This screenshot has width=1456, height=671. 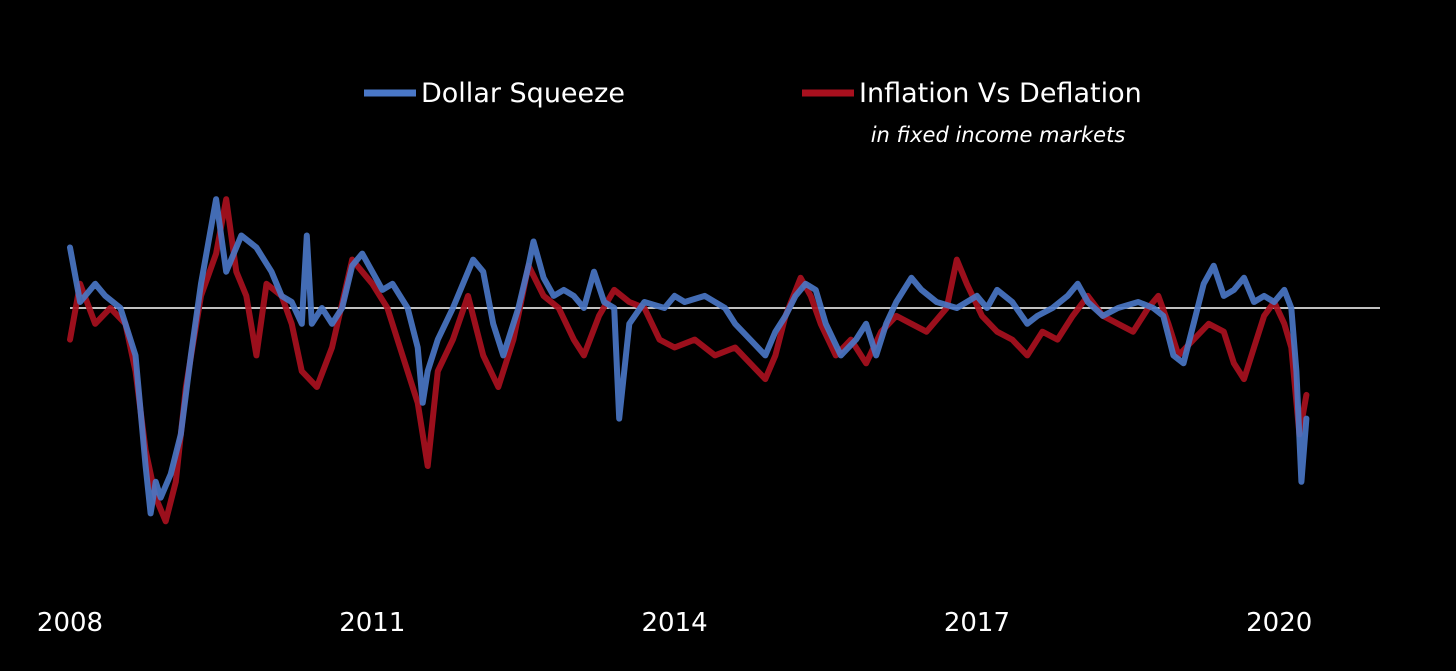 What do you see at coordinates (70, 623) in the screenshot?
I see `x-tick-label-2008: 2008` at bounding box center [70, 623].